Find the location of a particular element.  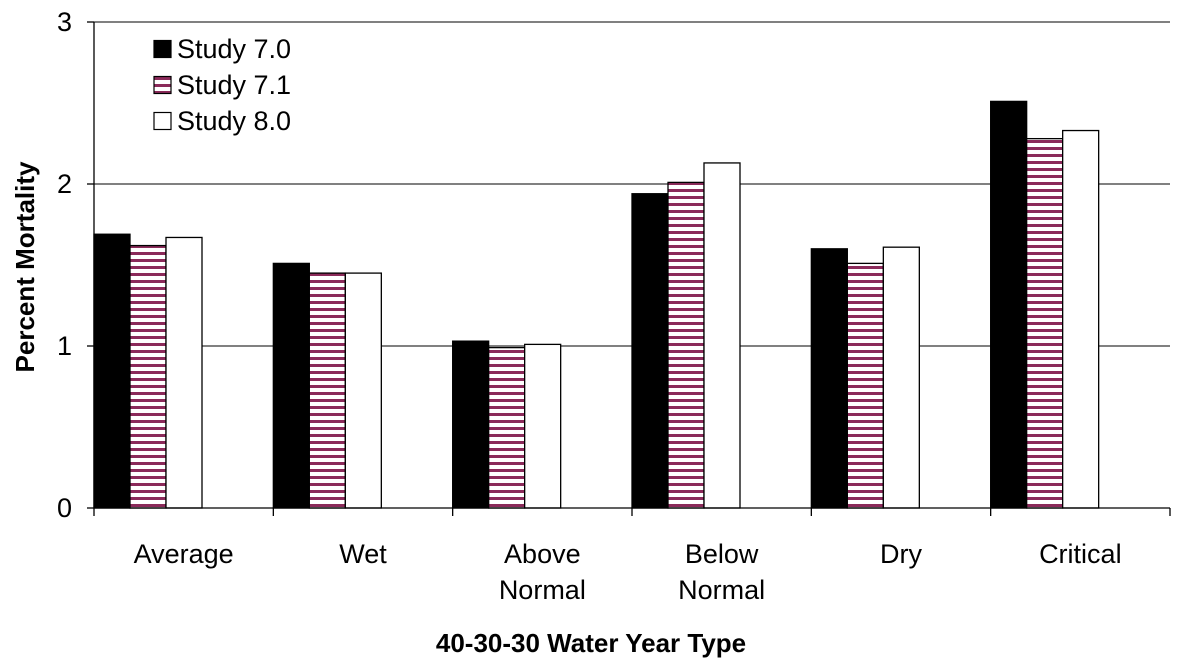

x-tick-label: Wet is located at coordinates (363, 554).